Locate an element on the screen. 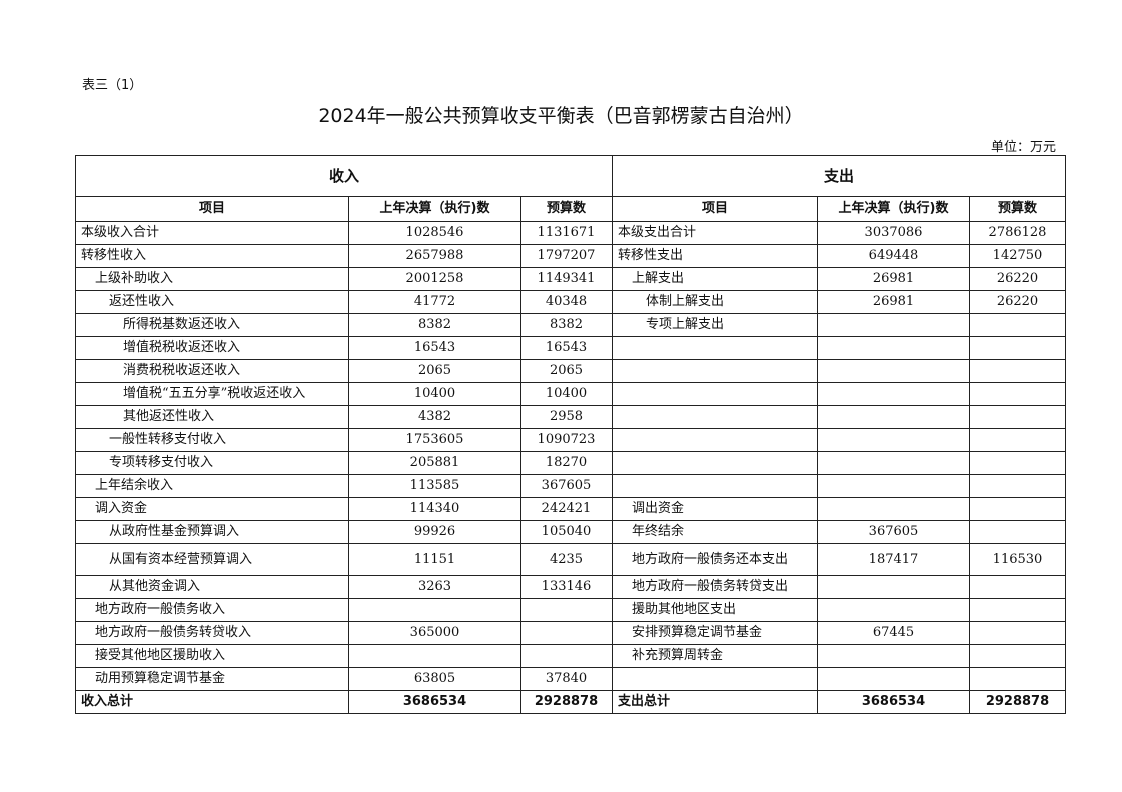 This screenshot has width=1122, height=792. income-item-cell: 从其他资金调入 is located at coordinates (212, 587).